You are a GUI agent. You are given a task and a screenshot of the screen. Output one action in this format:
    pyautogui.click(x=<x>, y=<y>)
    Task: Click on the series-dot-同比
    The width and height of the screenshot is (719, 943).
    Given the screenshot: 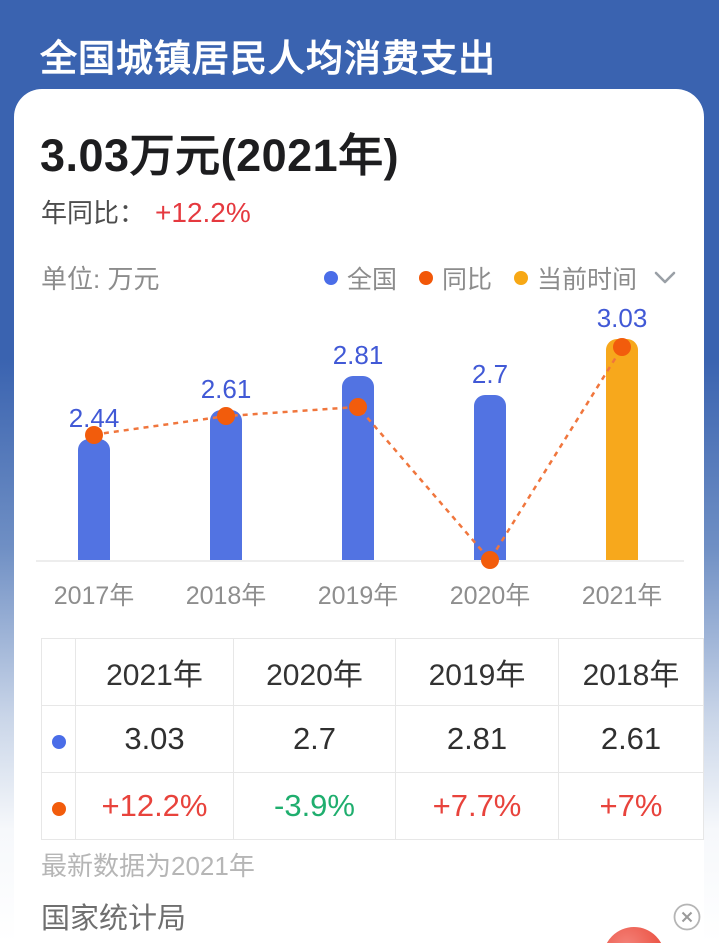 What is the action you would take?
    pyautogui.click(x=58, y=809)
    